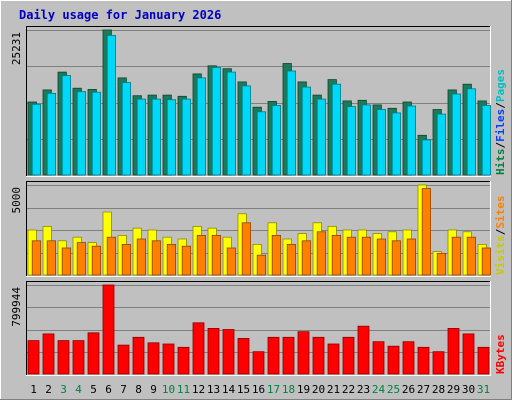 The height and width of the screenshot is (400, 512). I want to click on legend-visits: Visits, so click(500, 255).